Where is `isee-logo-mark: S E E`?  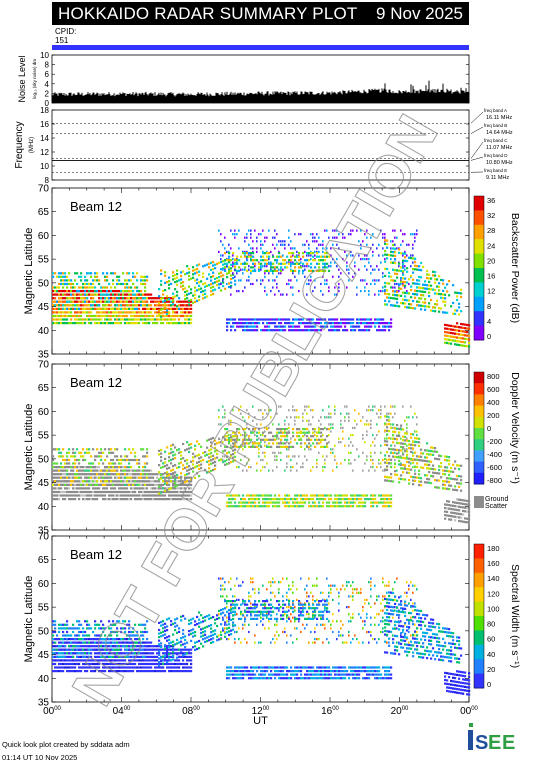 isee-logo-mark: S E E is located at coordinates (491, 738).